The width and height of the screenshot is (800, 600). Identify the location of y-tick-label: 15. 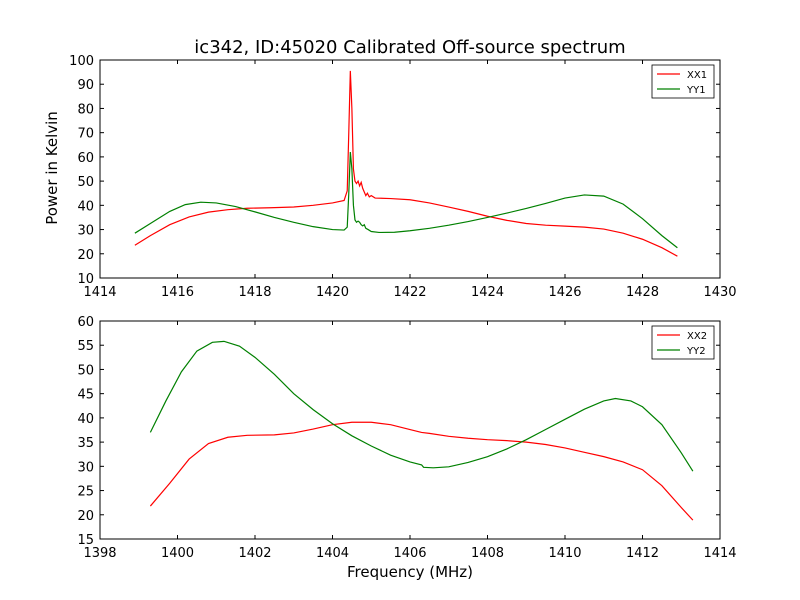
(85, 540).